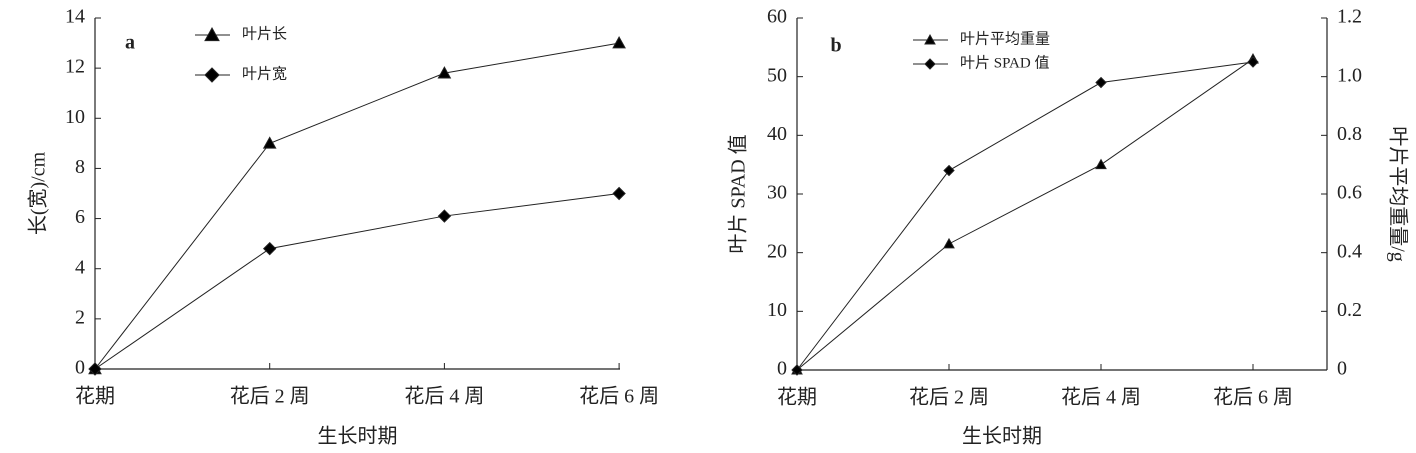 Image resolution: width=1416 pixels, height=453 pixels. I want to click on panel-label: b, so click(835, 46).